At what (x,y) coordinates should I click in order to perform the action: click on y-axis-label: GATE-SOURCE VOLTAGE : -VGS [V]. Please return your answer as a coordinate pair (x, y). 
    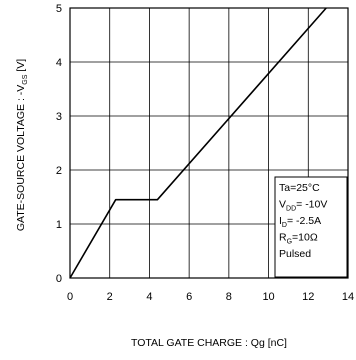
    Looking at the image, I should click on (22, 145).